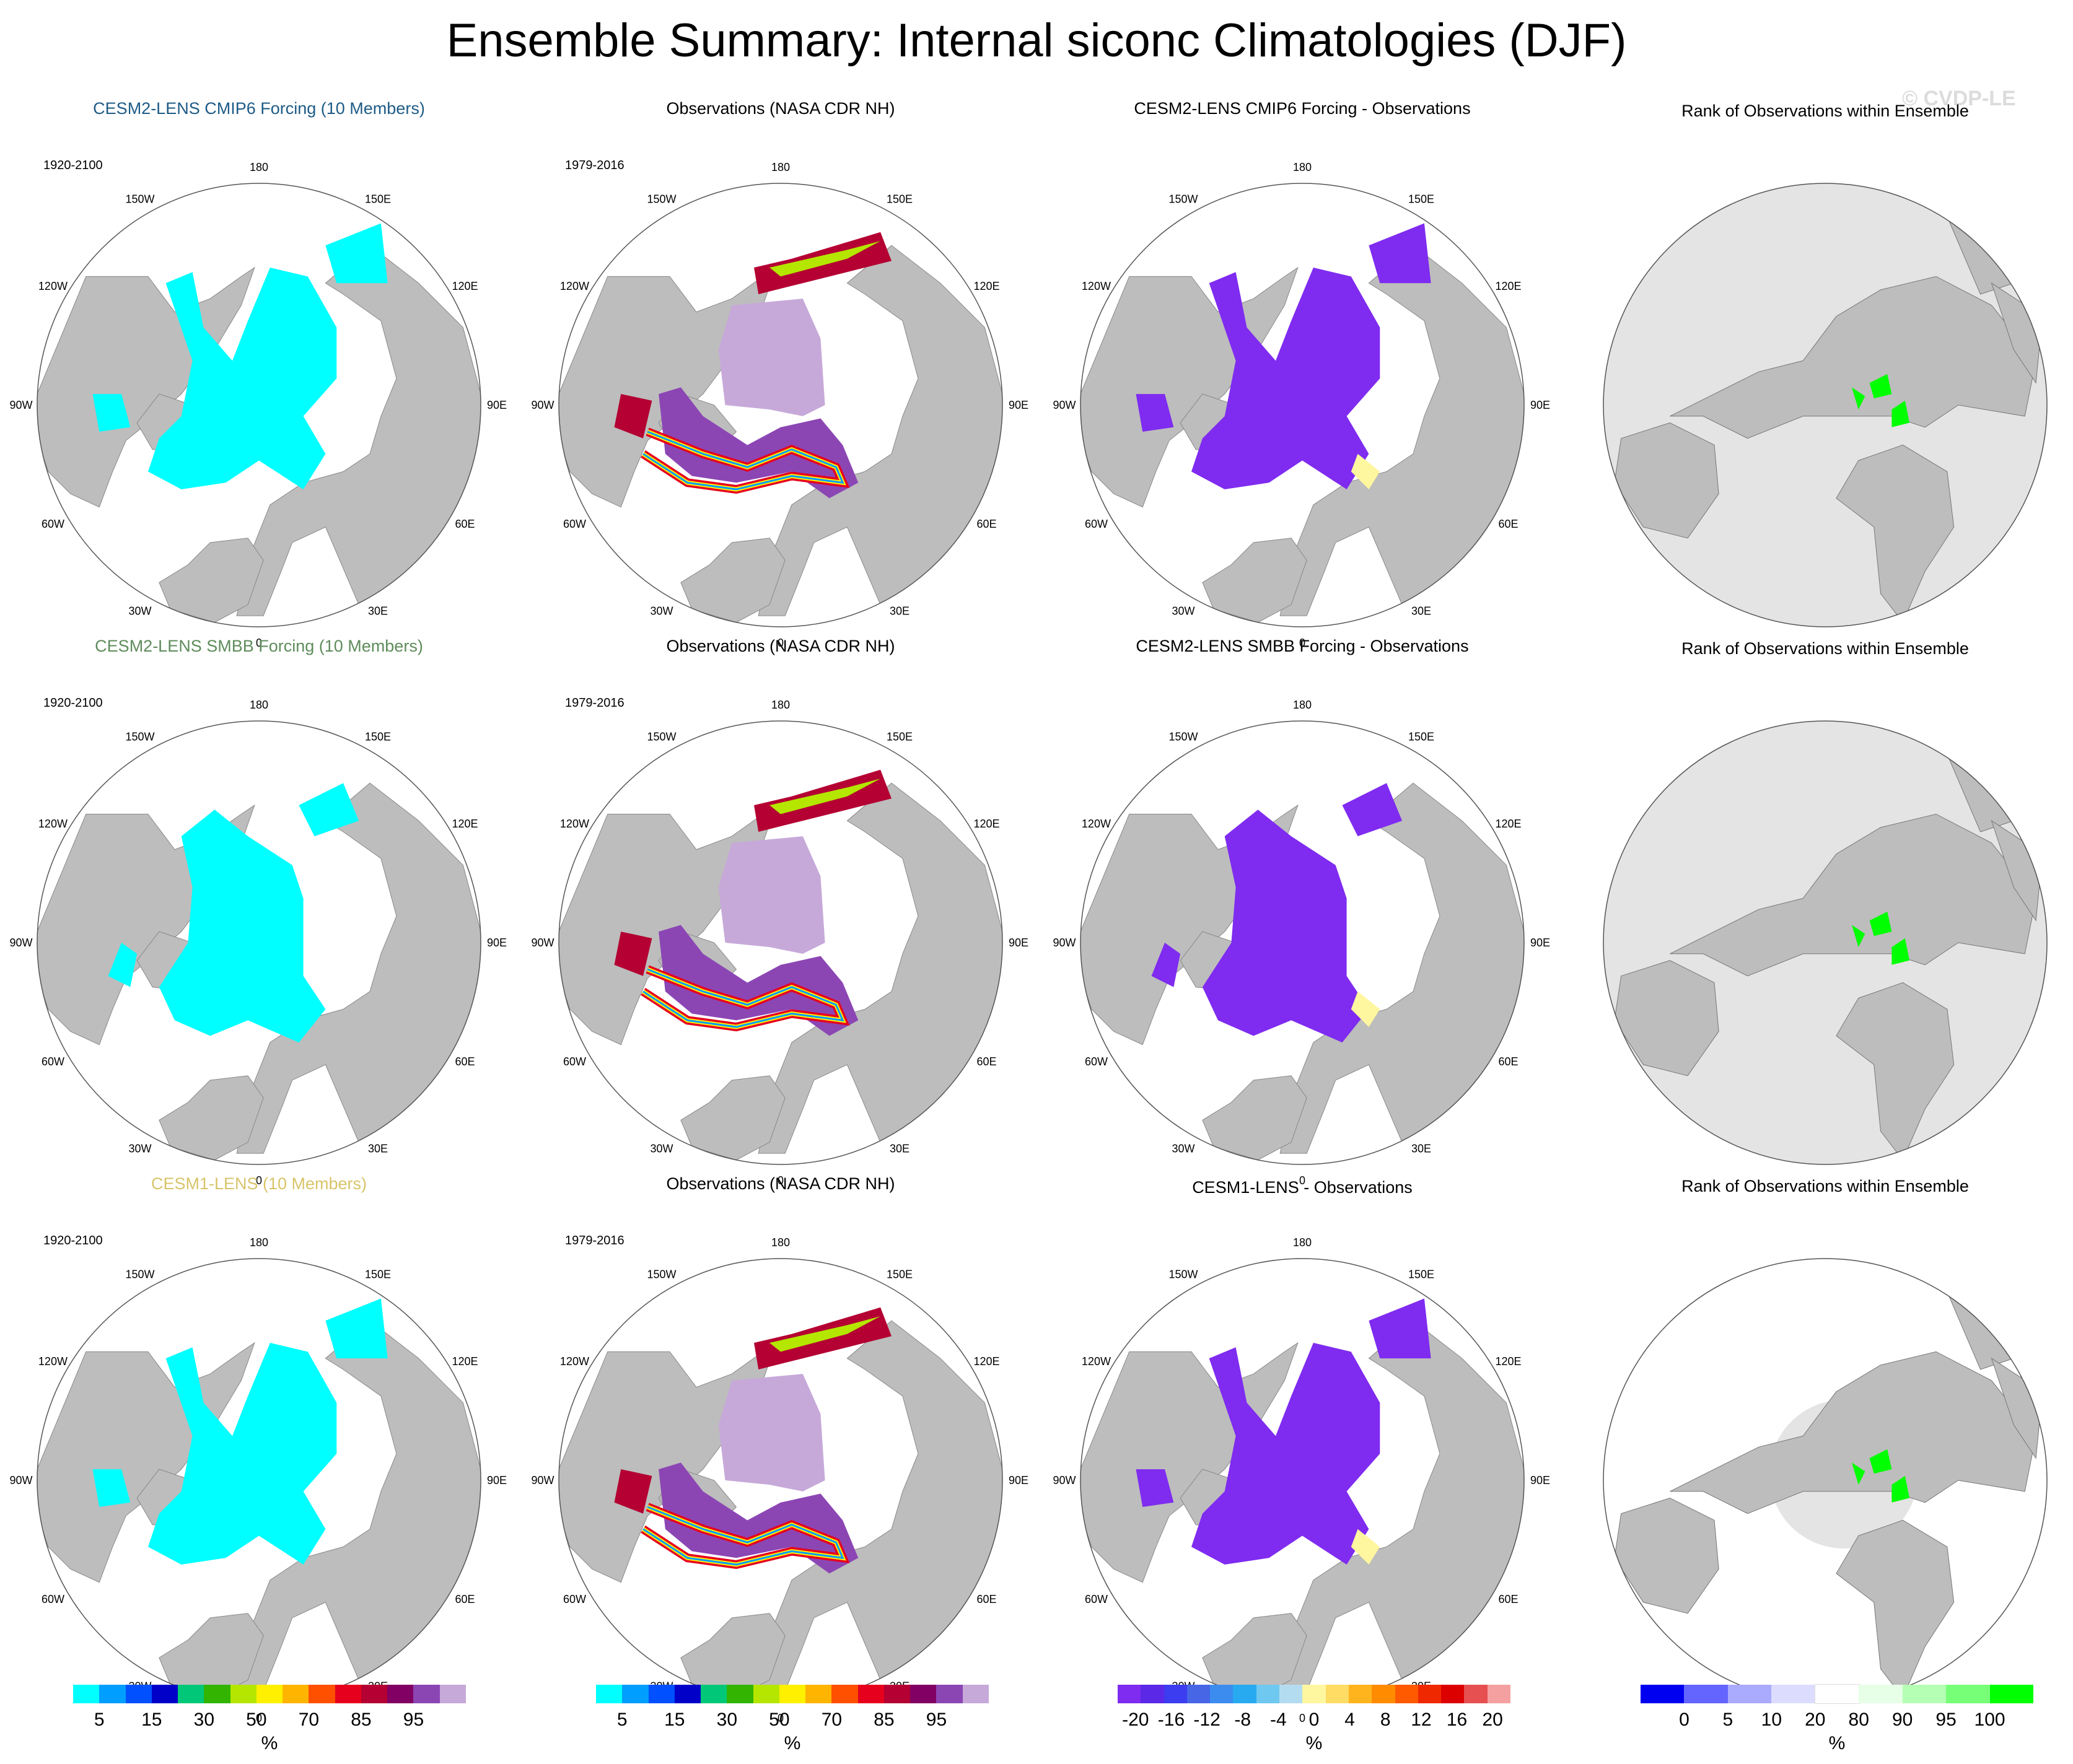  I want to click on colorbar-tick: 85, so click(884, 1719).